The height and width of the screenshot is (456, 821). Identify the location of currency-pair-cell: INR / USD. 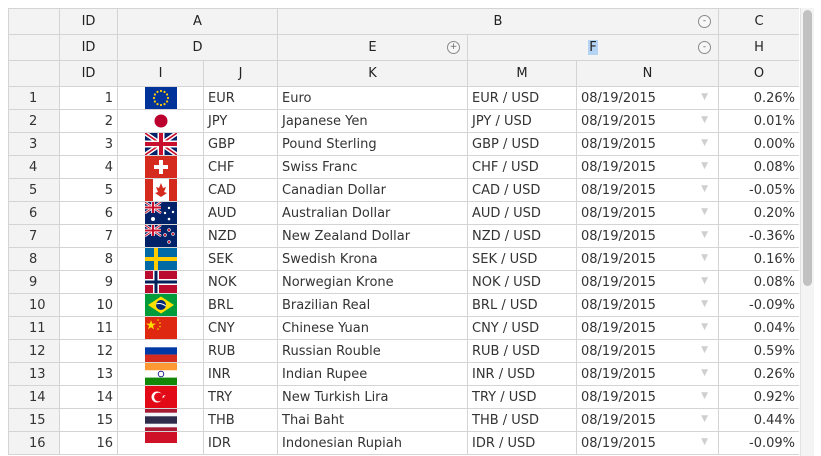
(522, 374).